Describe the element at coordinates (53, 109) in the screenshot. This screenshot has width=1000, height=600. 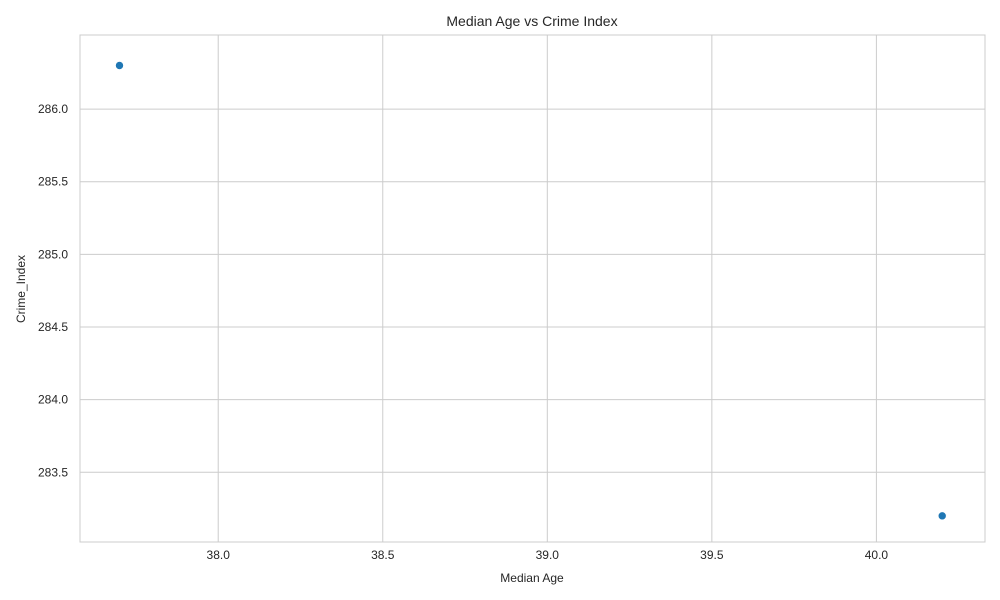
I see `y-tick-label: 286.0` at that location.